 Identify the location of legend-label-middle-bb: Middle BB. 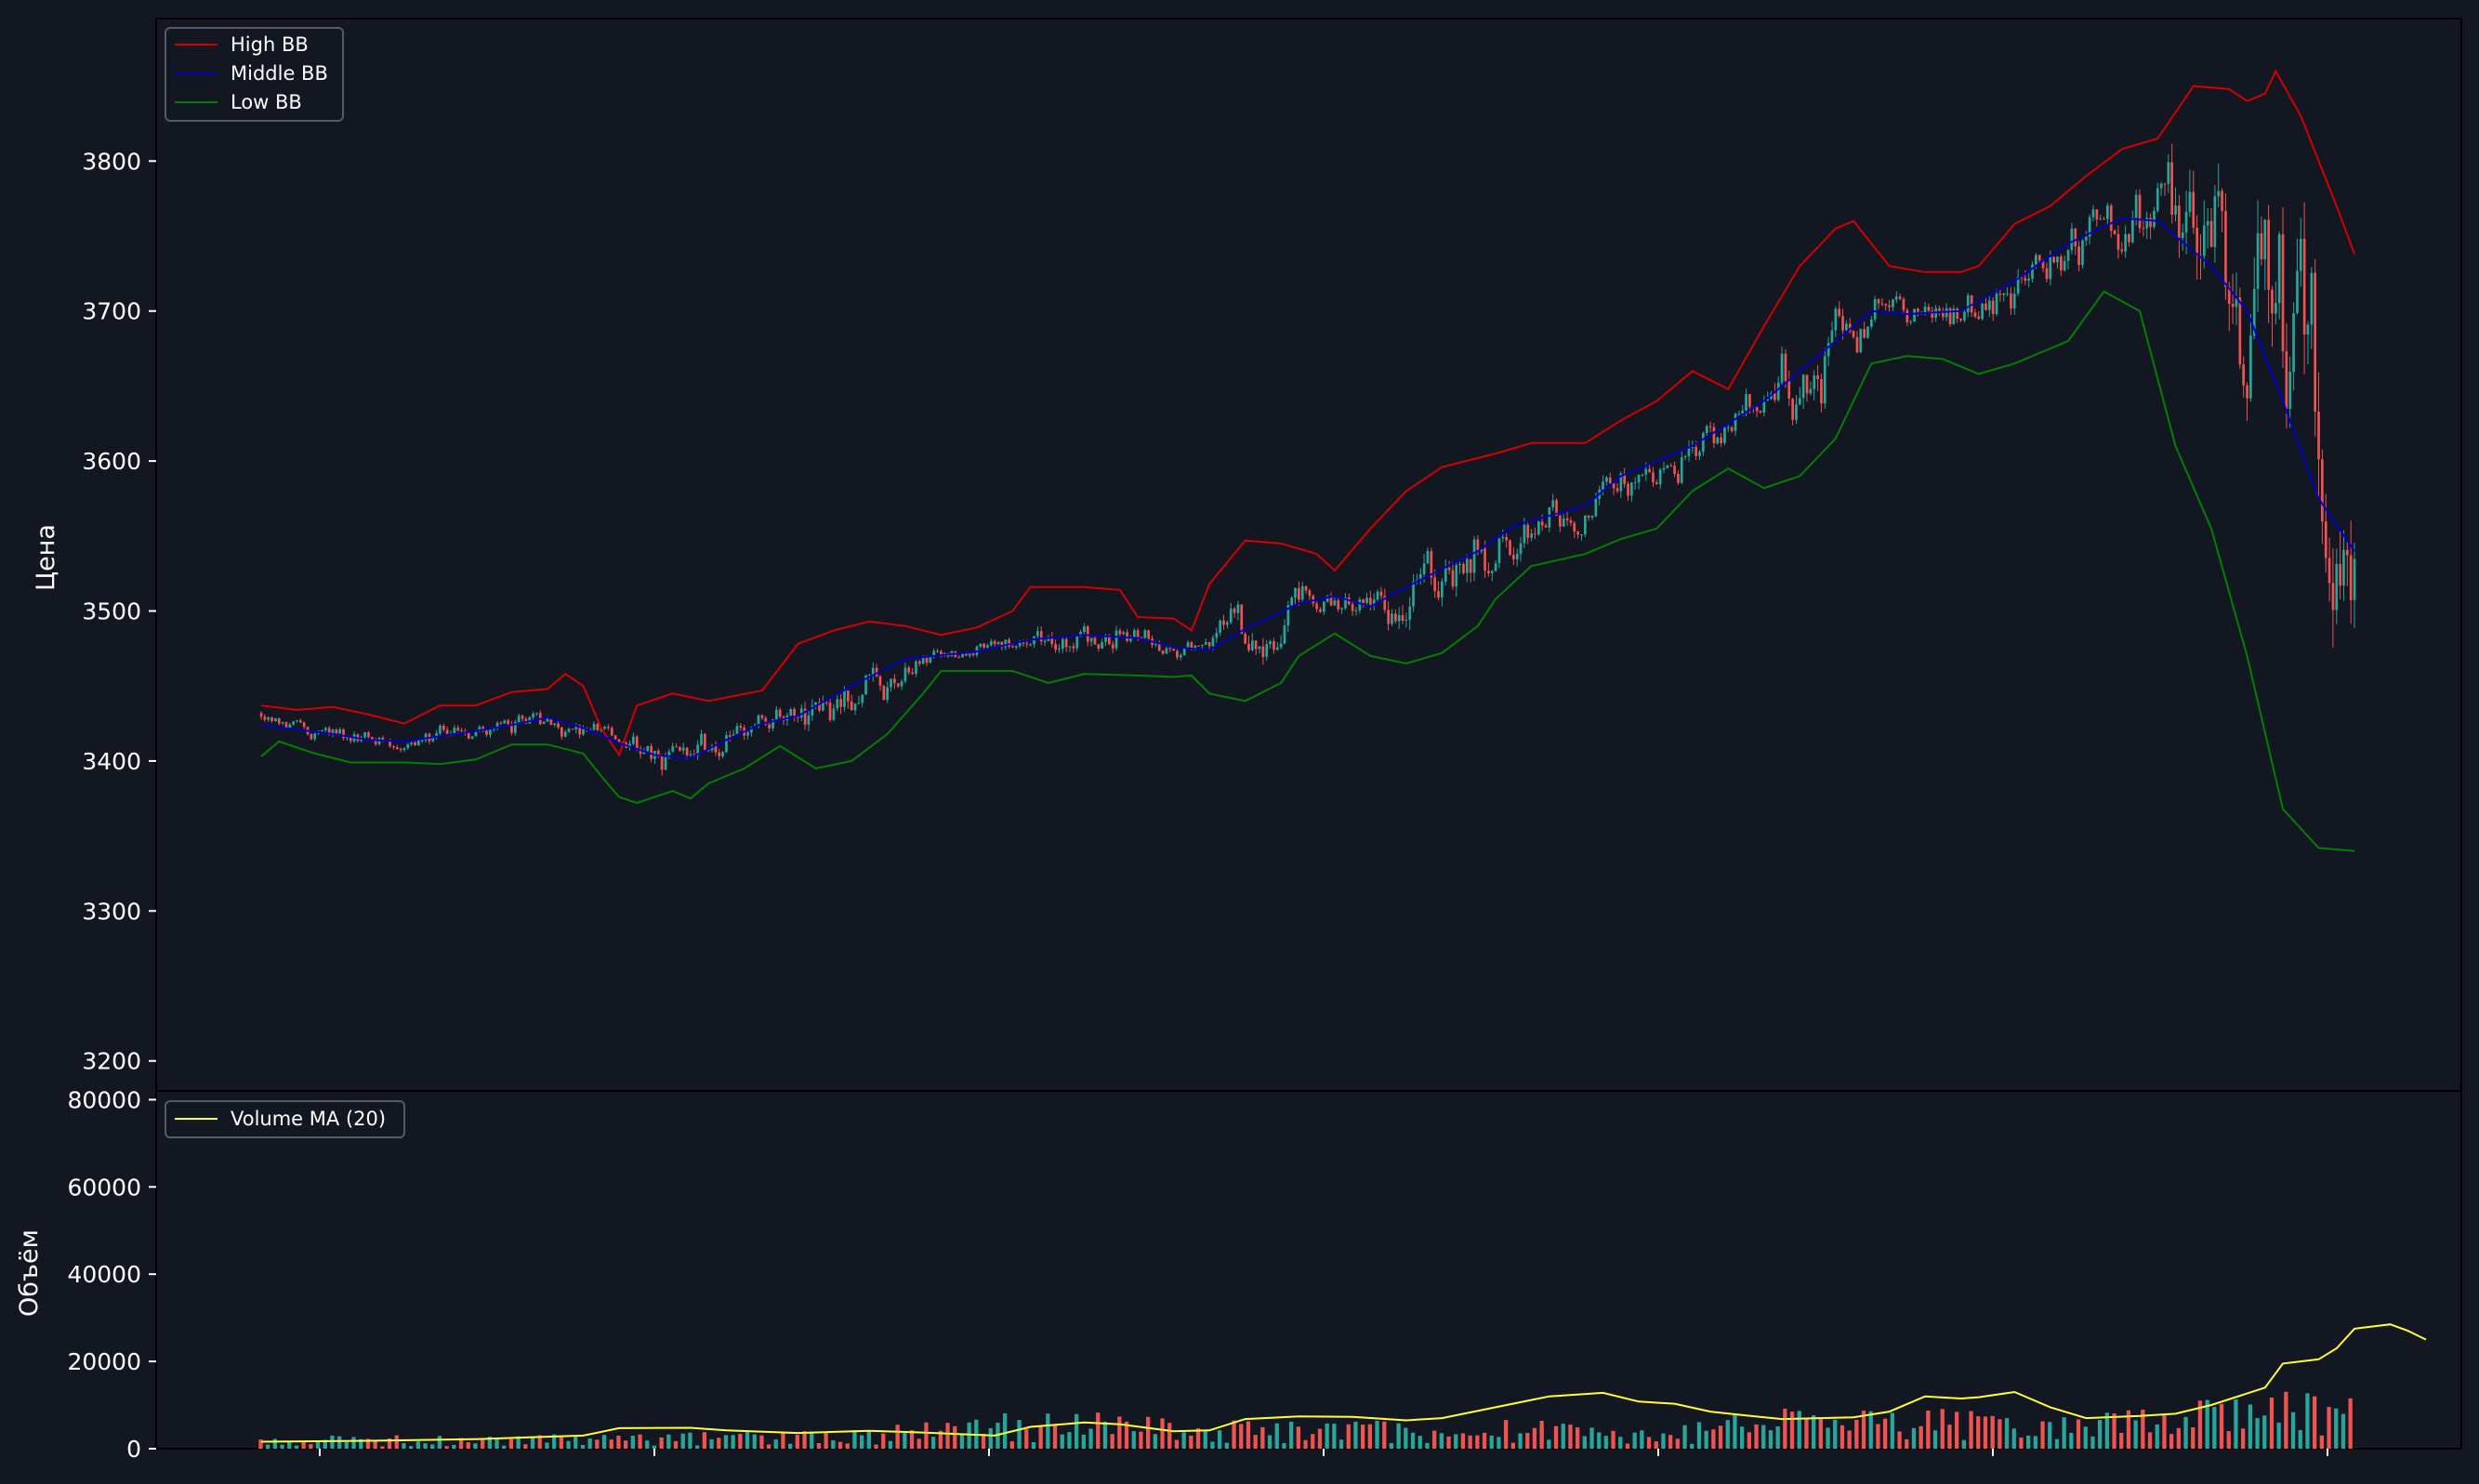
(279, 74).